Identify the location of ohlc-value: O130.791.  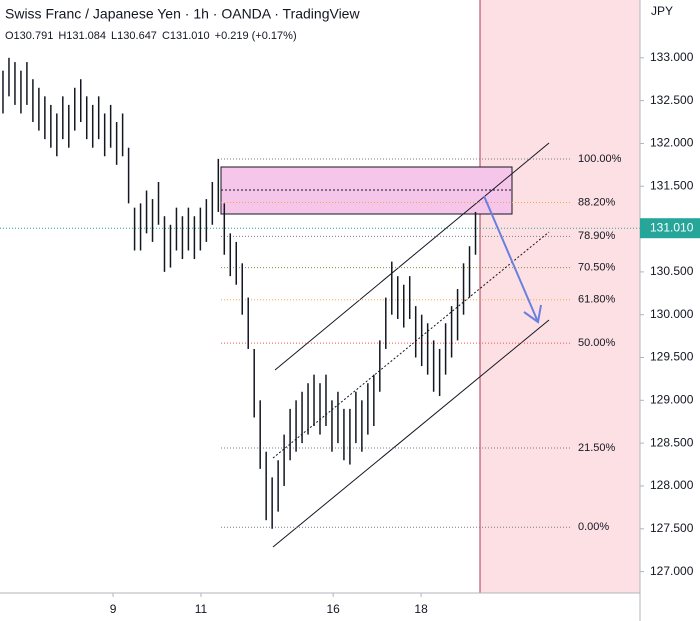
(29, 36).